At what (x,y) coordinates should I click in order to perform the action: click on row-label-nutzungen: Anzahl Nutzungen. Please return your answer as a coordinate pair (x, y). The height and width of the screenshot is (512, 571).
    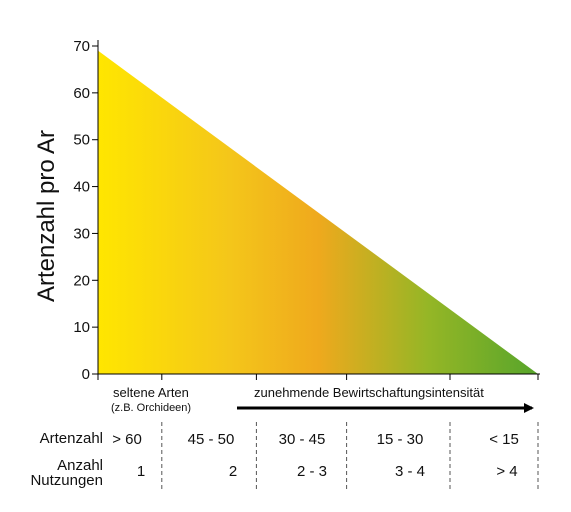
    Looking at the image, I should click on (66, 473).